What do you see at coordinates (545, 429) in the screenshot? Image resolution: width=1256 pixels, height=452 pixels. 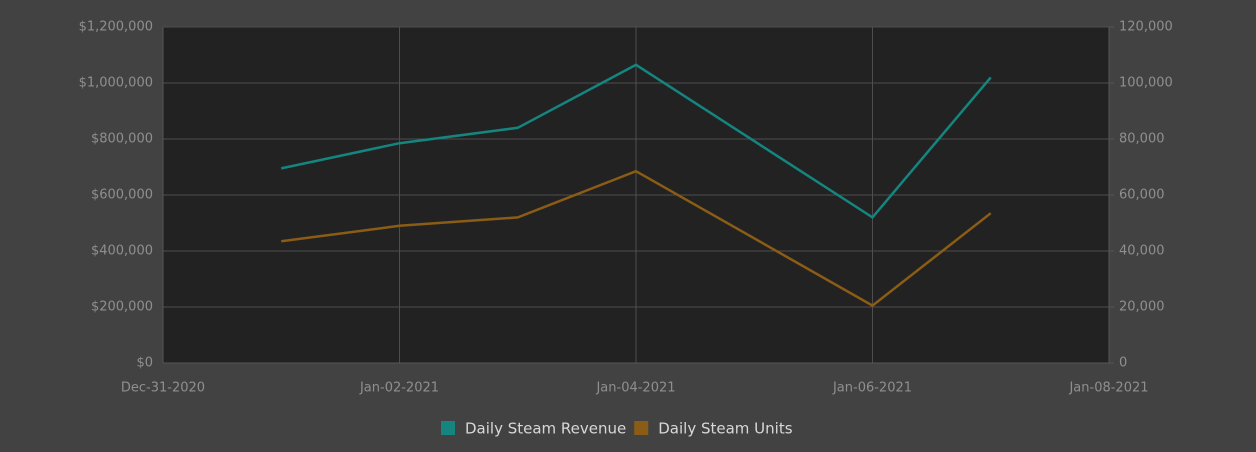 I see `legend-label: Daily Steam Revenue` at bounding box center [545, 429].